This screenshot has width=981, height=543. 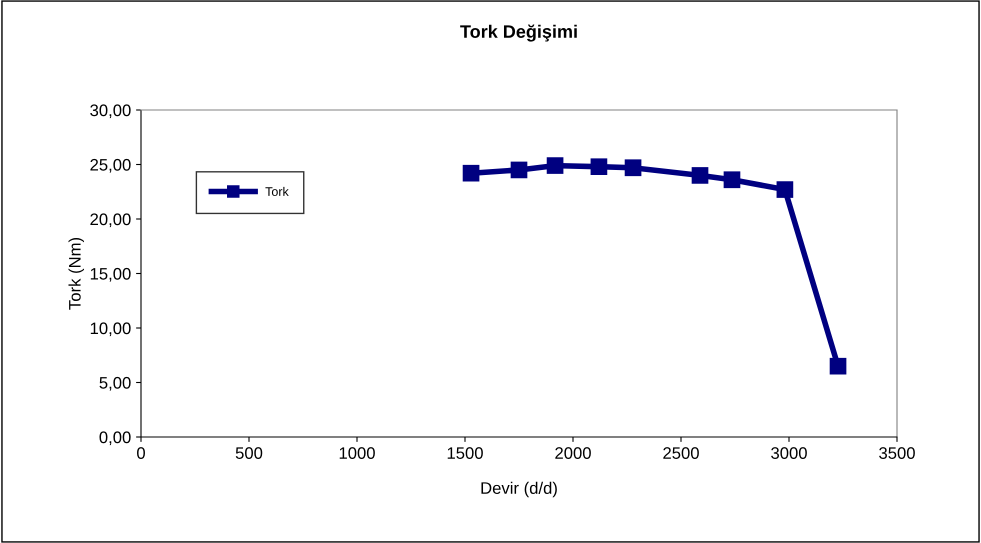 What do you see at coordinates (110, 165) in the screenshot?
I see `y-tick-label: 25,00` at bounding box center [110, 165].